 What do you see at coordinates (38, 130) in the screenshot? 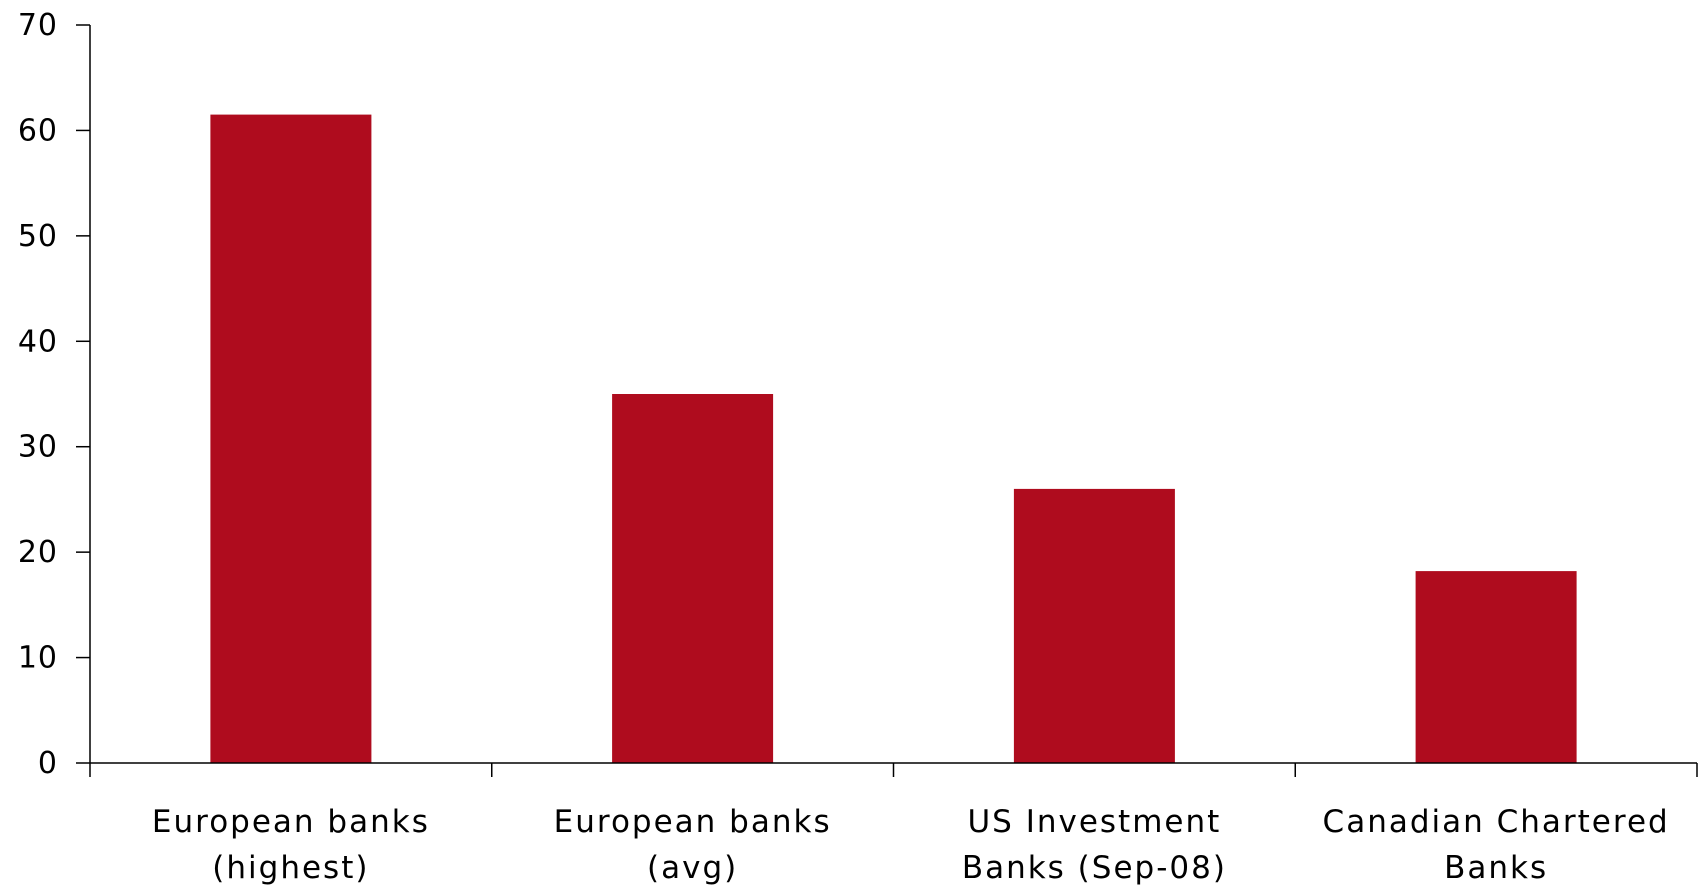
I see `y-tick-label-60: 60` at bounding box center [38, 130].